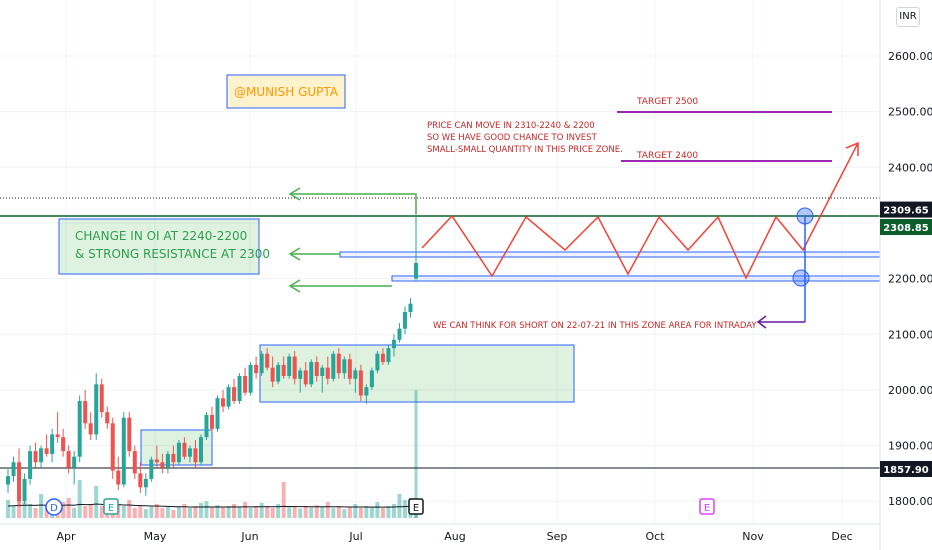 This screenshot has height=550, width=932. What do you see at coordinates (294, 254) in the screenshot?
I see `green-arrow-mid-head` at bounding box center [294, 254].